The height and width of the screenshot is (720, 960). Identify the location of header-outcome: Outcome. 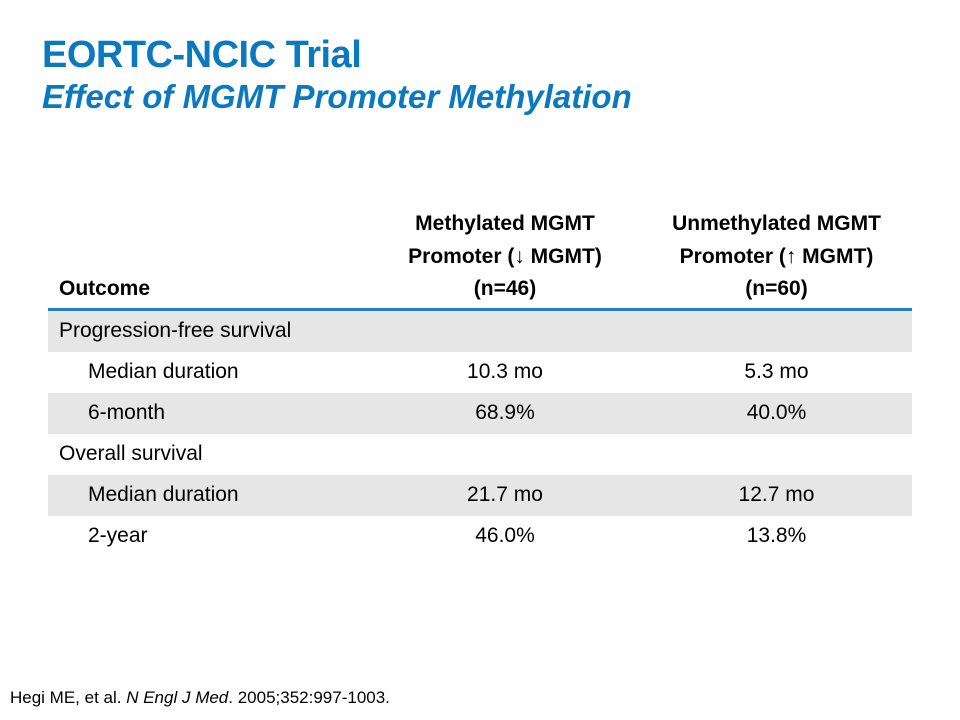
(208, 259).